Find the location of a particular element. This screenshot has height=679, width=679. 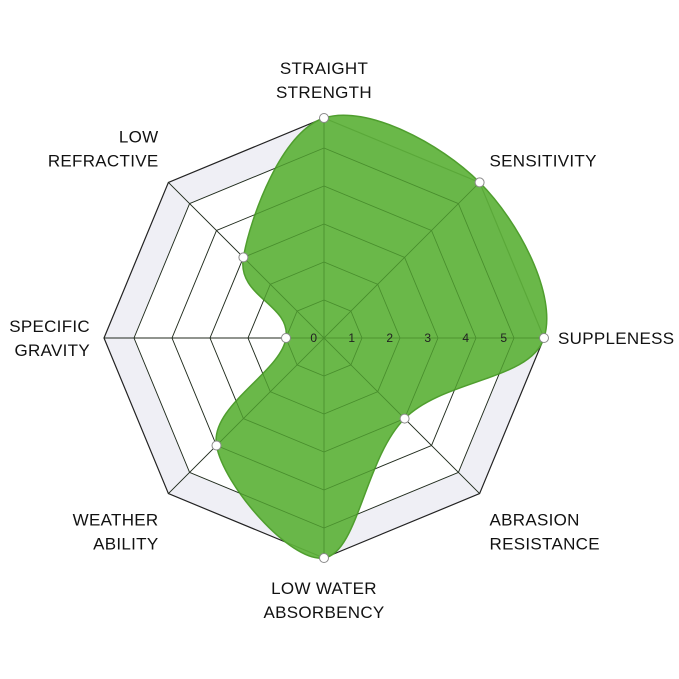

axis-label-line: REFRACTIVE is located at coordinates (103, 161).